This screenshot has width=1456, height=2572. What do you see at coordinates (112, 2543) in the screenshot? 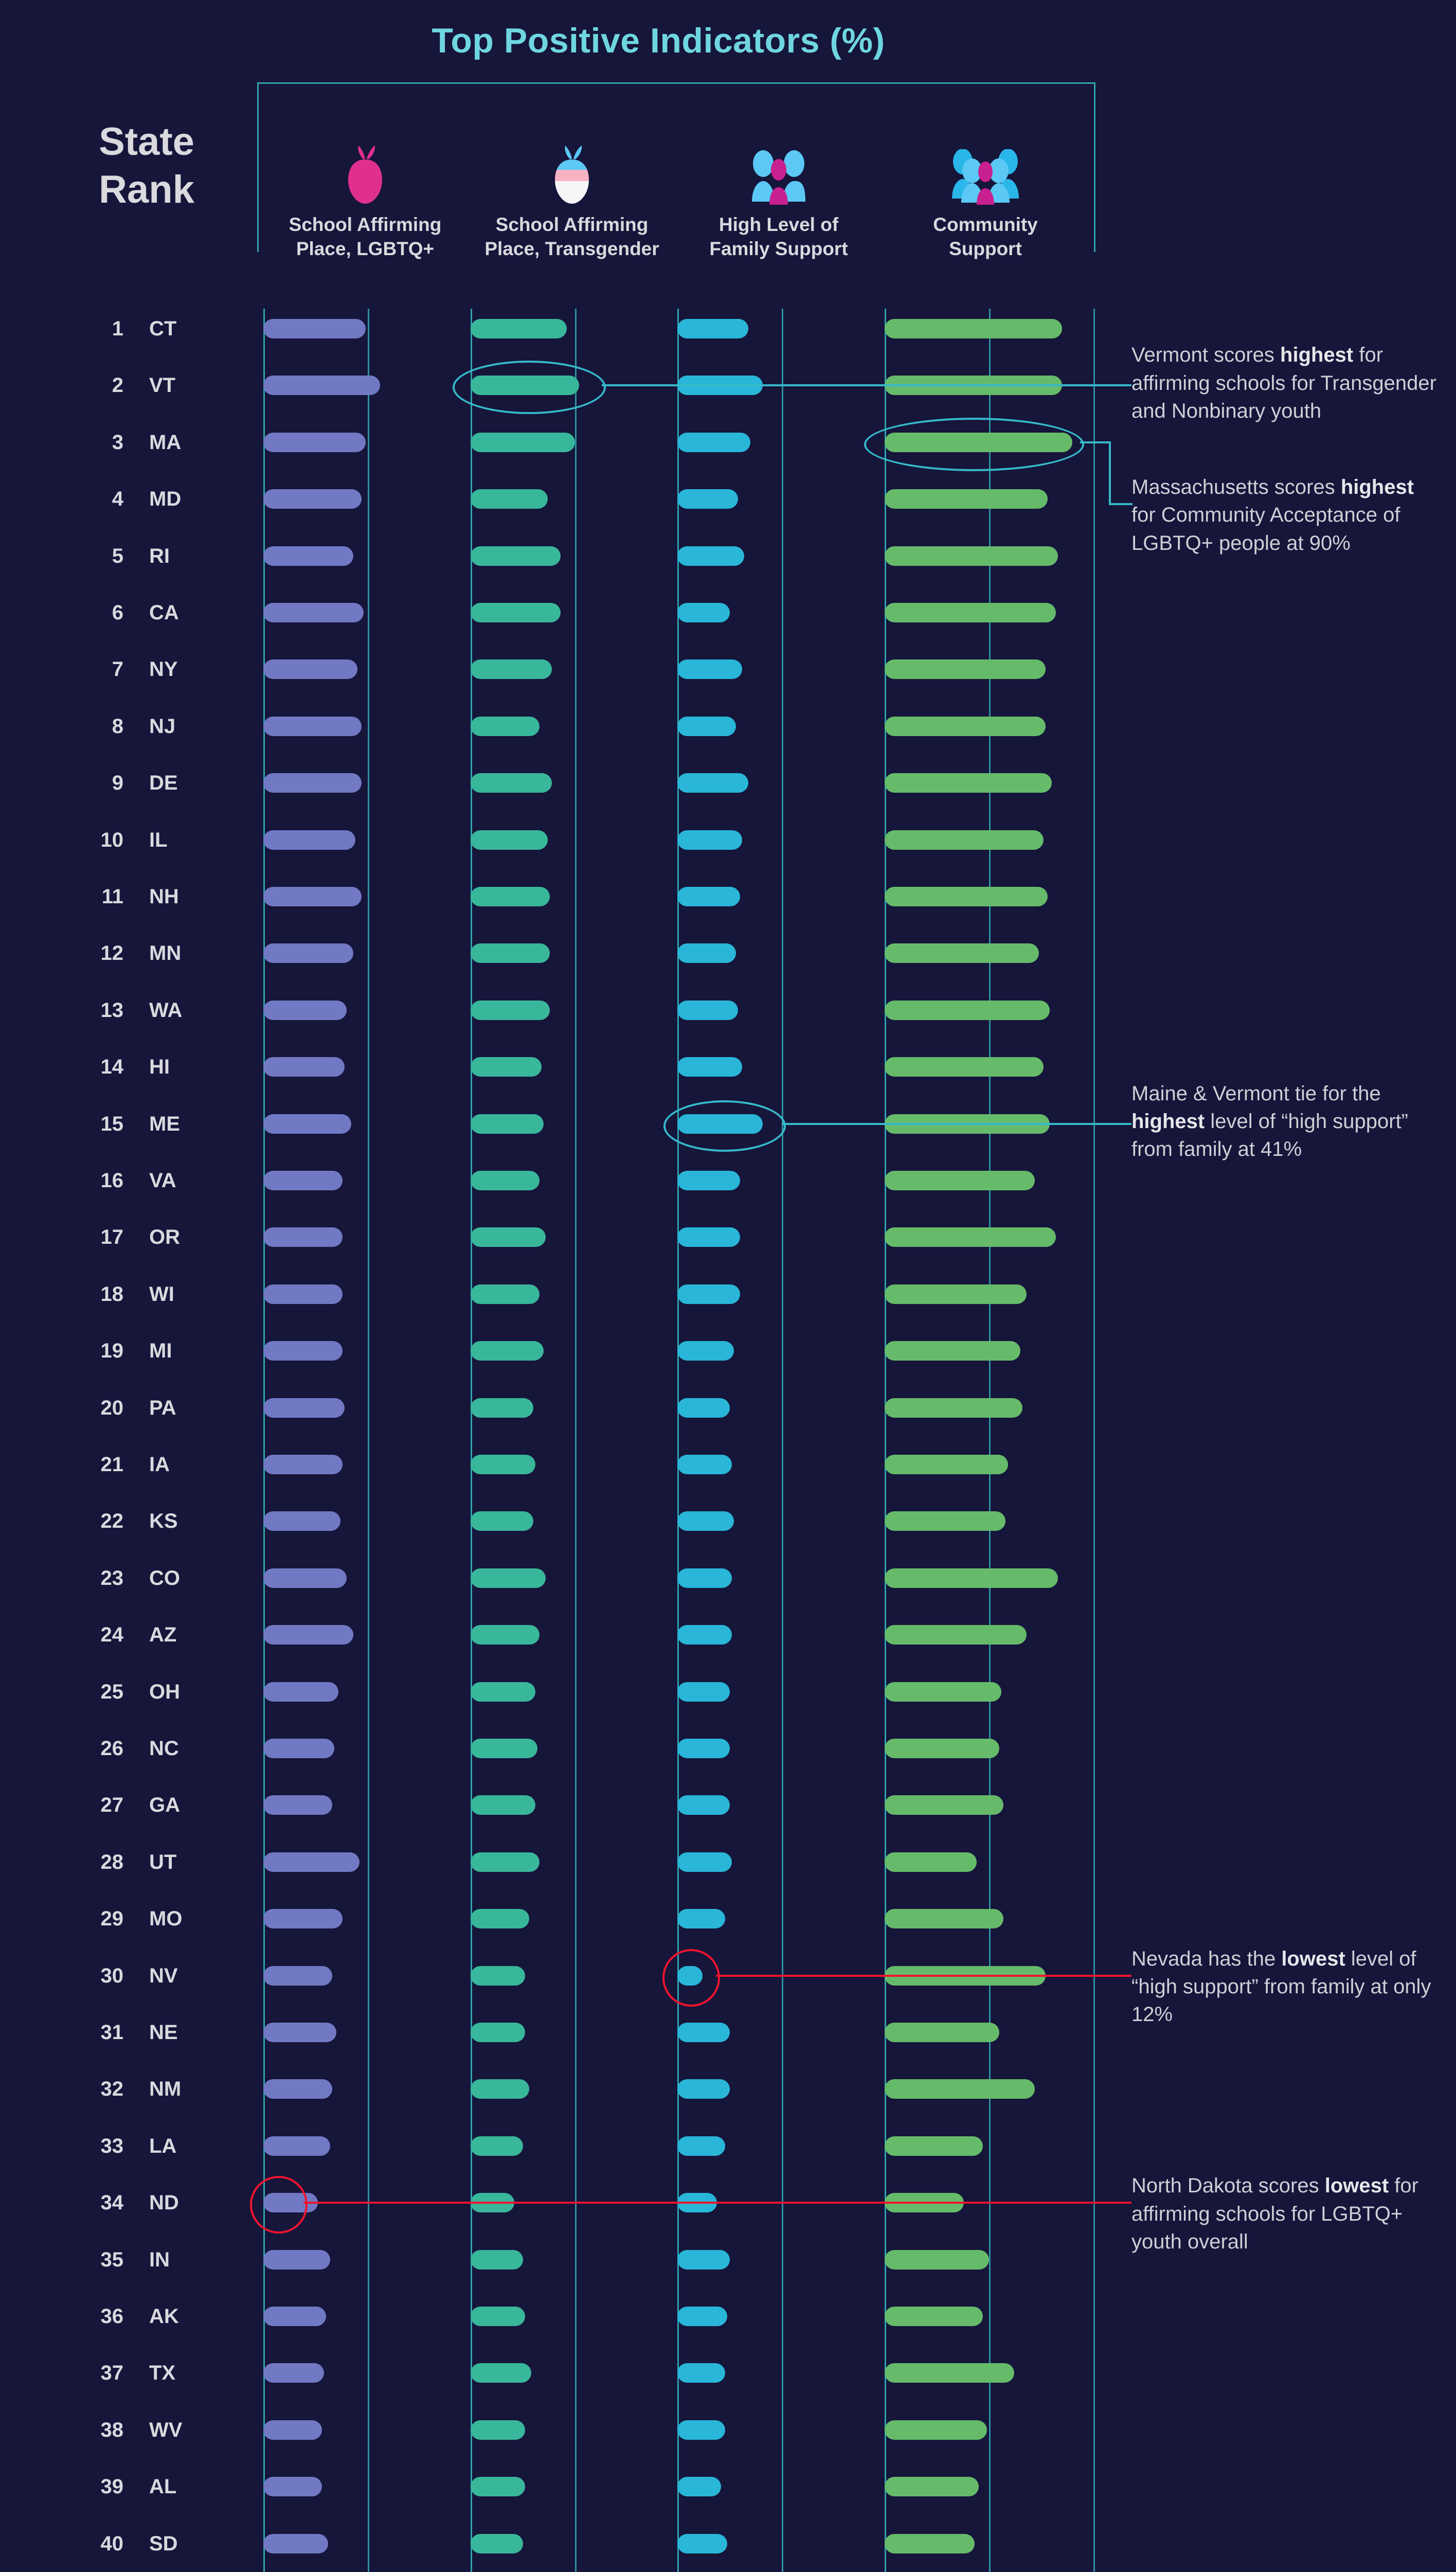
I see `rank-label: 40` at bounding box center [112, 2543].